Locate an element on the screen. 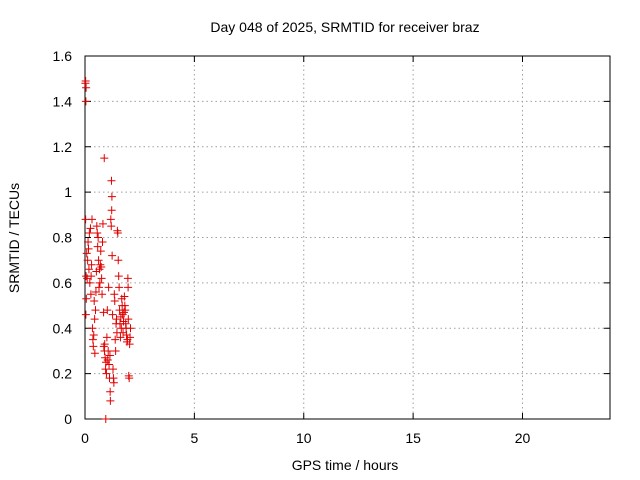  y-tick-label: 1.4 is located at coordinates (63, 101).